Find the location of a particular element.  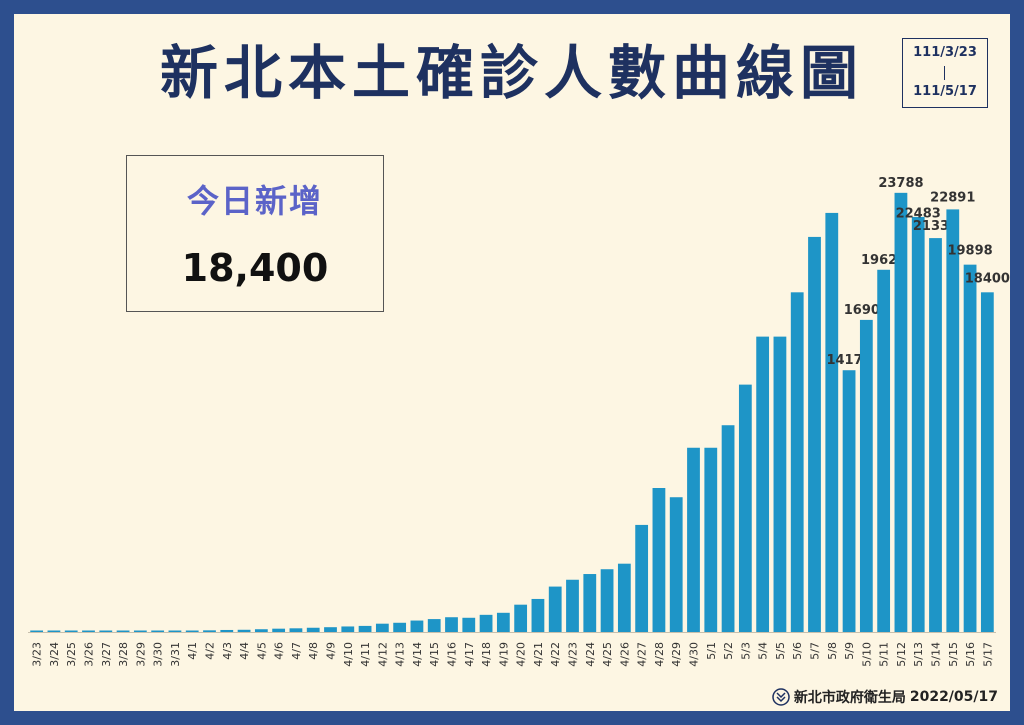

x-tick-label: 4/6 is located at coordinates (279, 651).